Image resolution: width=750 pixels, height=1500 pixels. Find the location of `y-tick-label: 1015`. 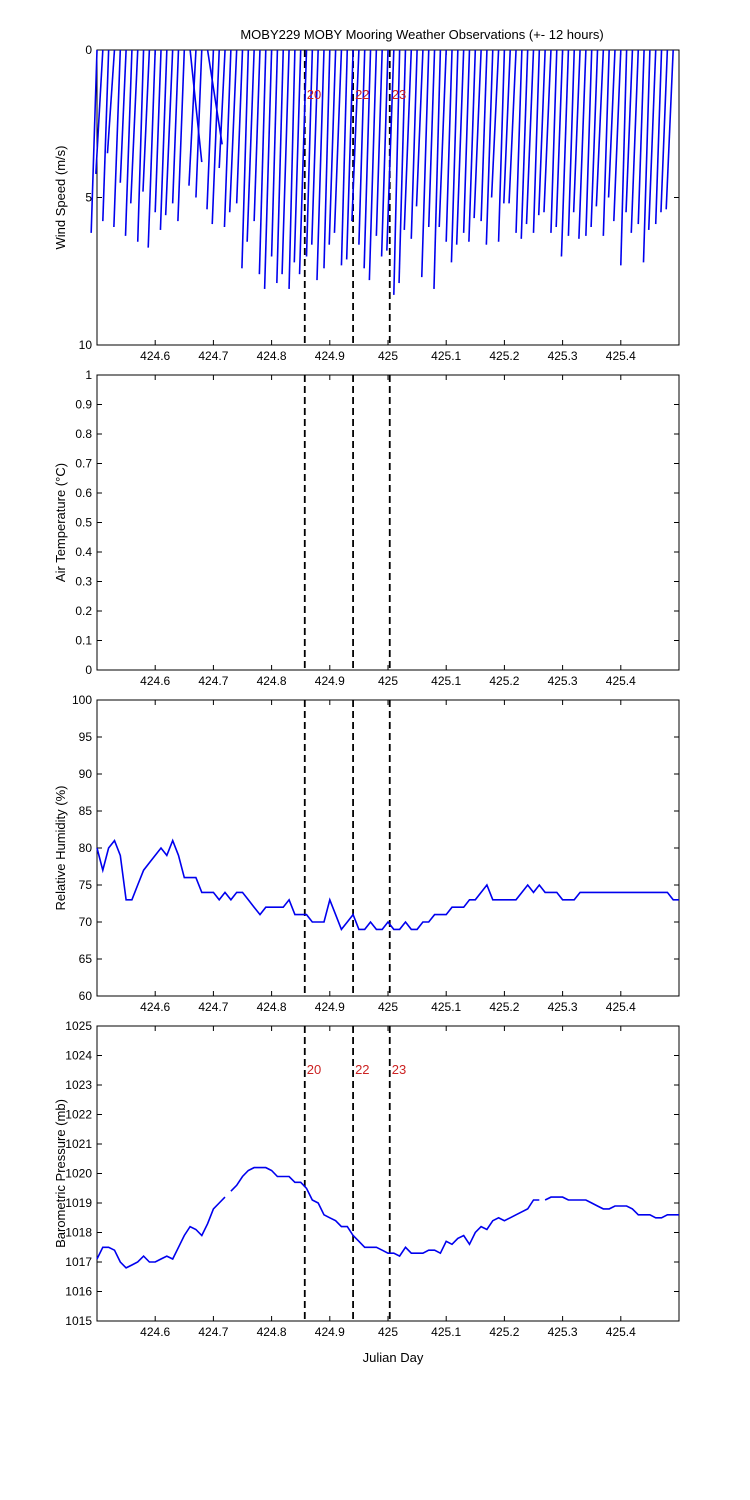

y-tick-label: 1015 is located at coordinates (78, 1321).